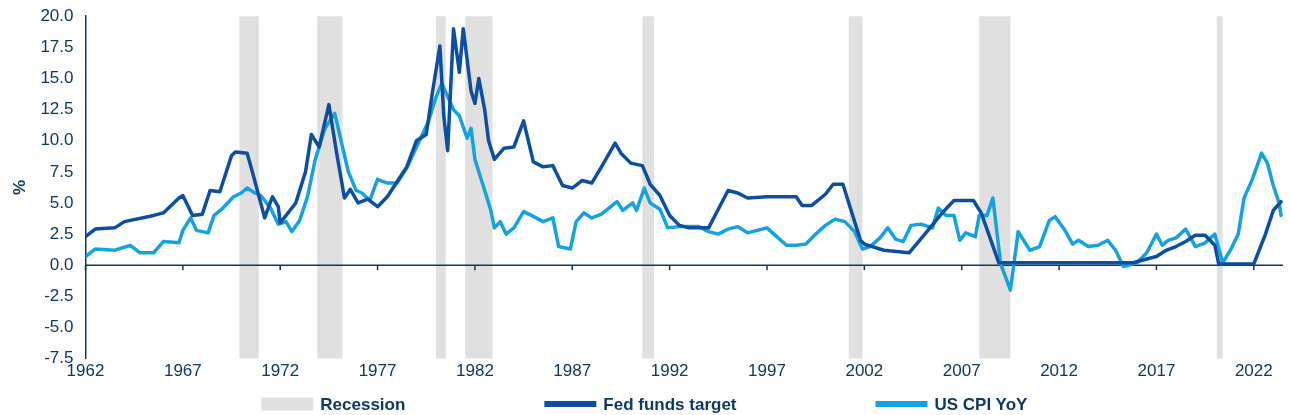  Describe the element at coordinates (363, 404) in the screenshot. I see `legend-label: Recession` at that location.